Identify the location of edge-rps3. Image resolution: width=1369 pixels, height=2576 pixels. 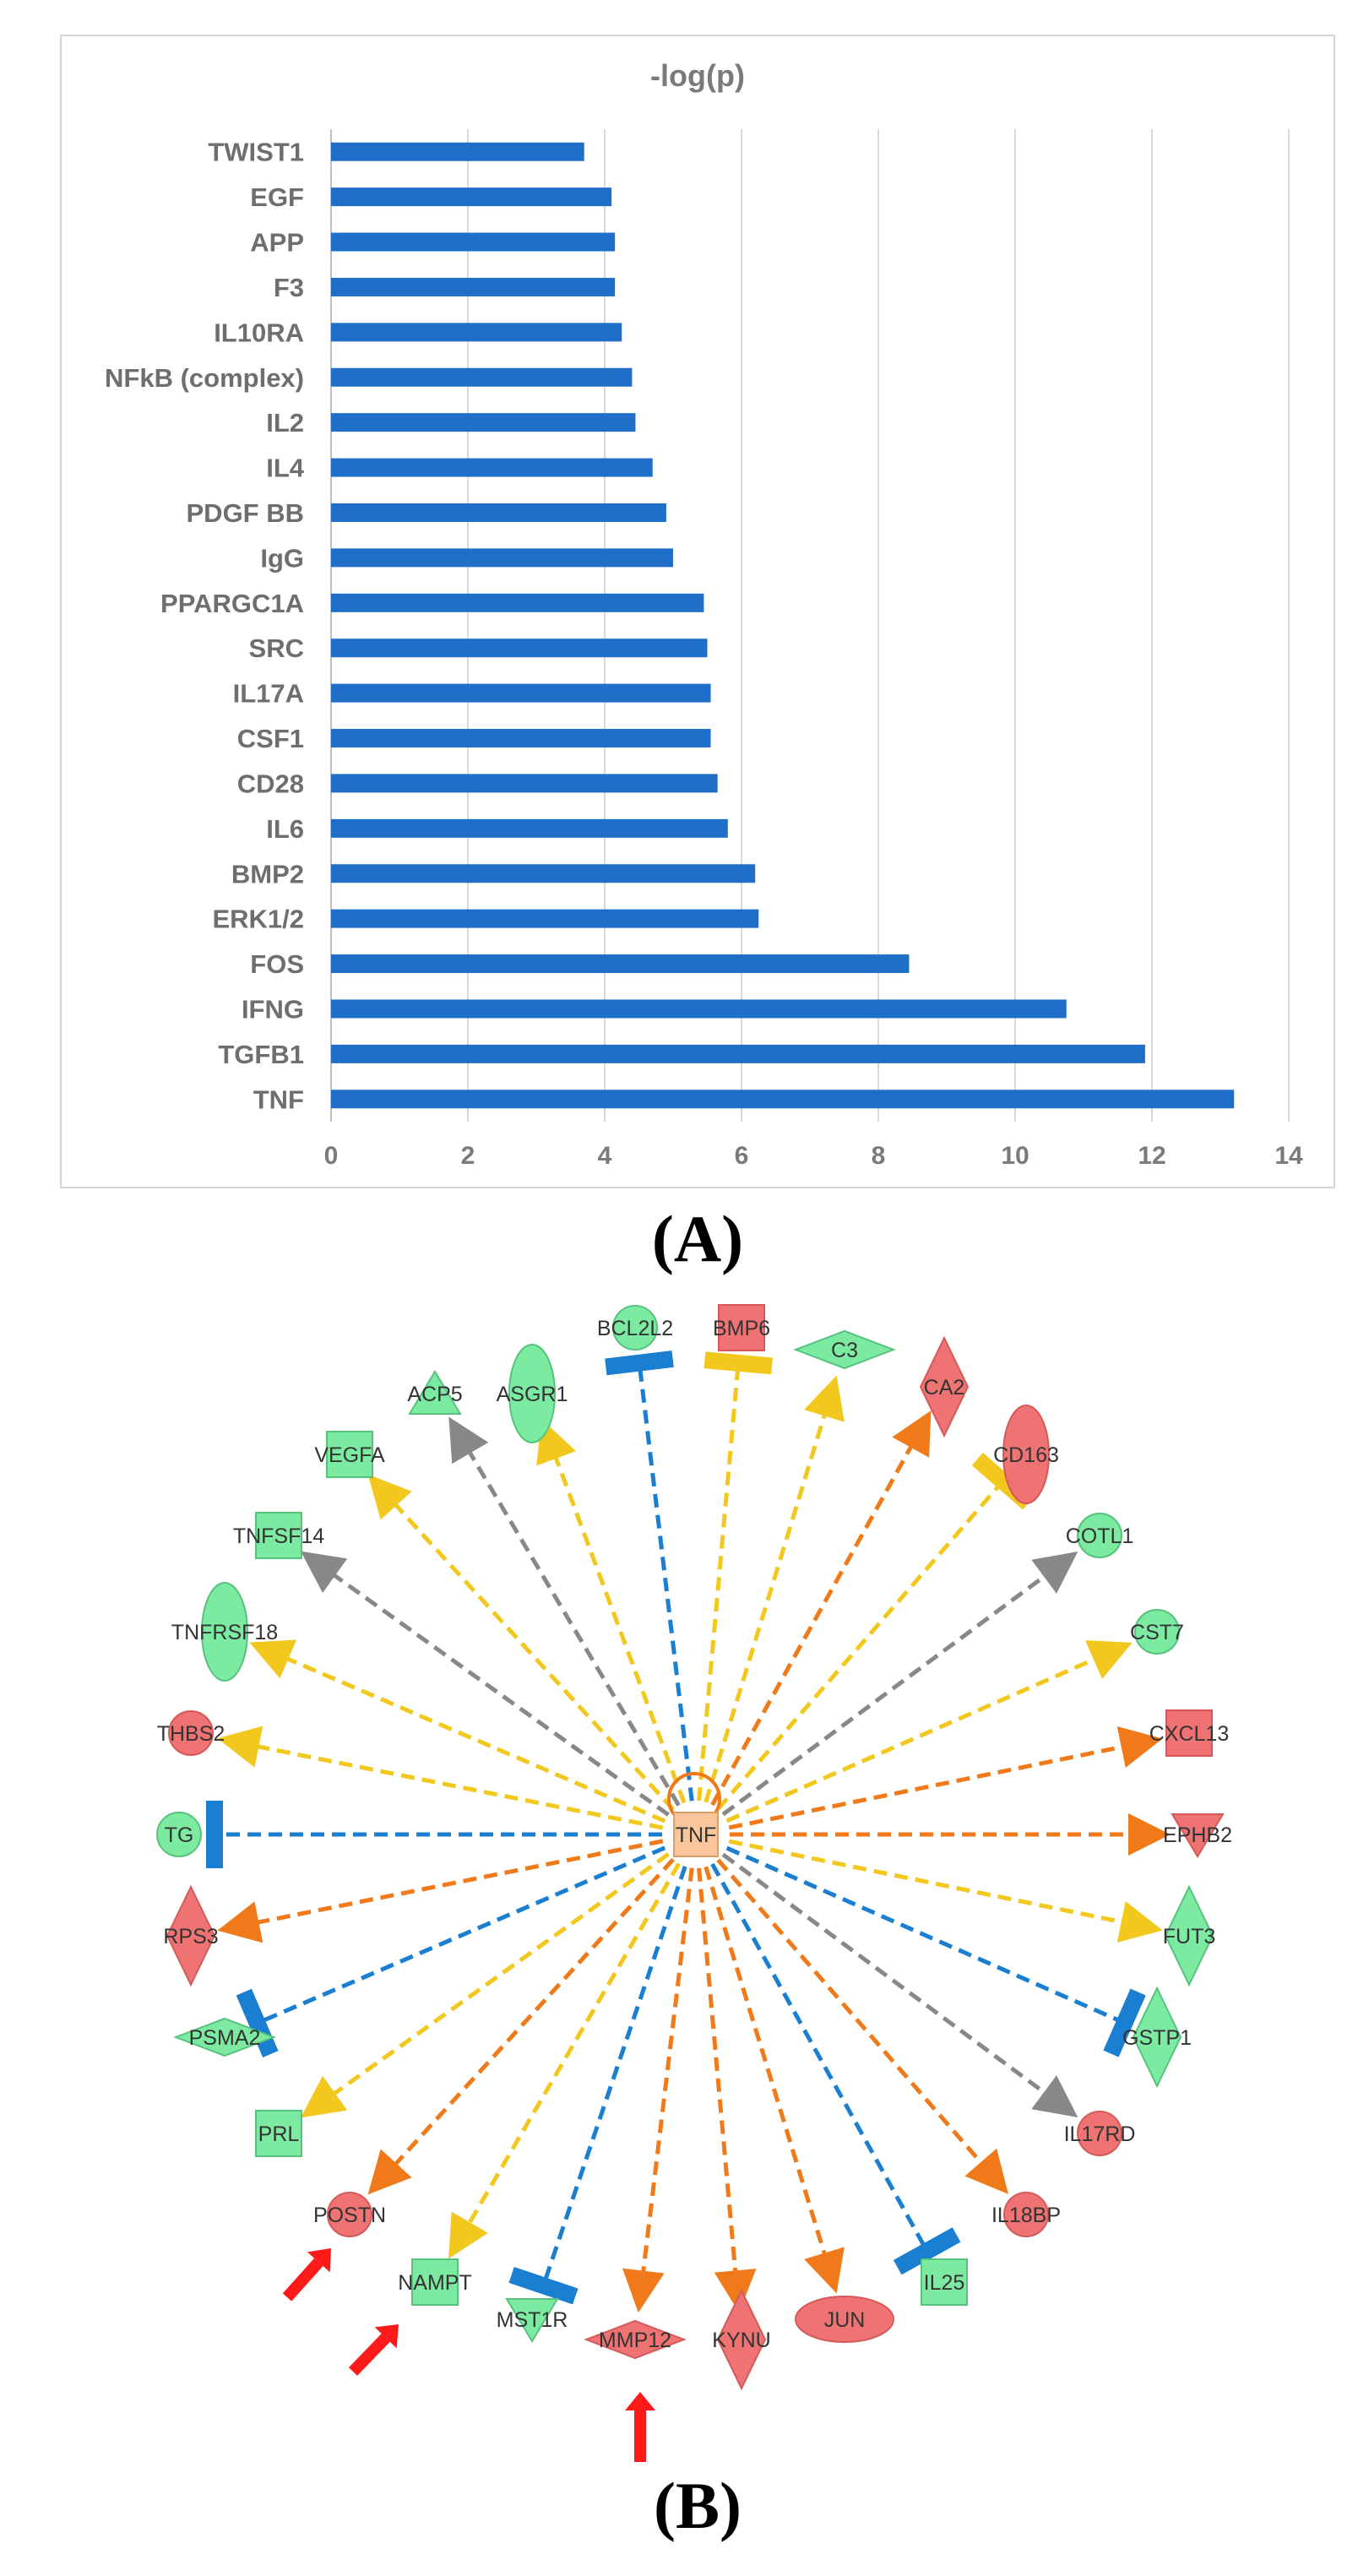
(440, 1891).